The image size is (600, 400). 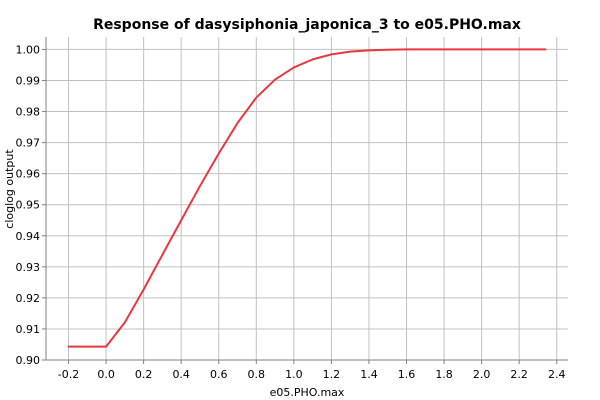 I want to click on x-tick-label: 2.4, so click(x=557, y=374).